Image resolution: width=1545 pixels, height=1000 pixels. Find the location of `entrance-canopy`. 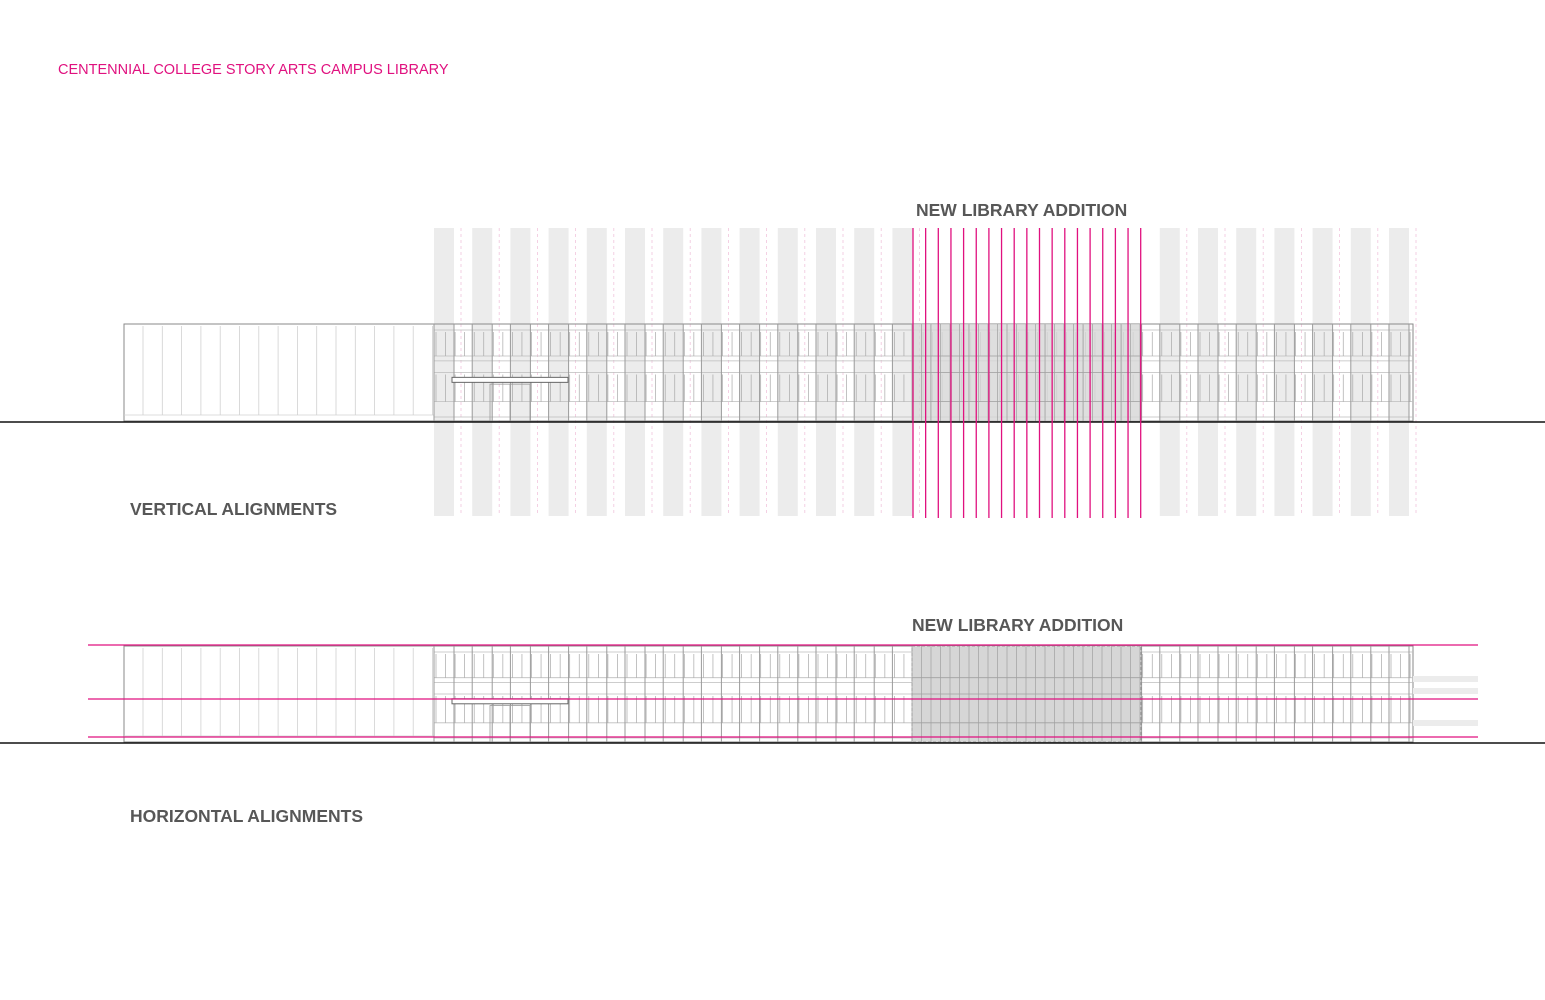

entrance-canopy is located at coordinates (510, 379).